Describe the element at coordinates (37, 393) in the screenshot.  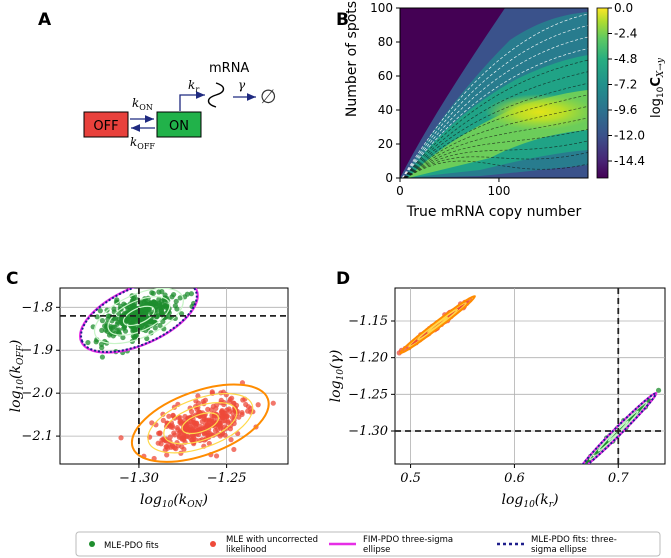
I see `y-tick-label: −2.0` at that location.